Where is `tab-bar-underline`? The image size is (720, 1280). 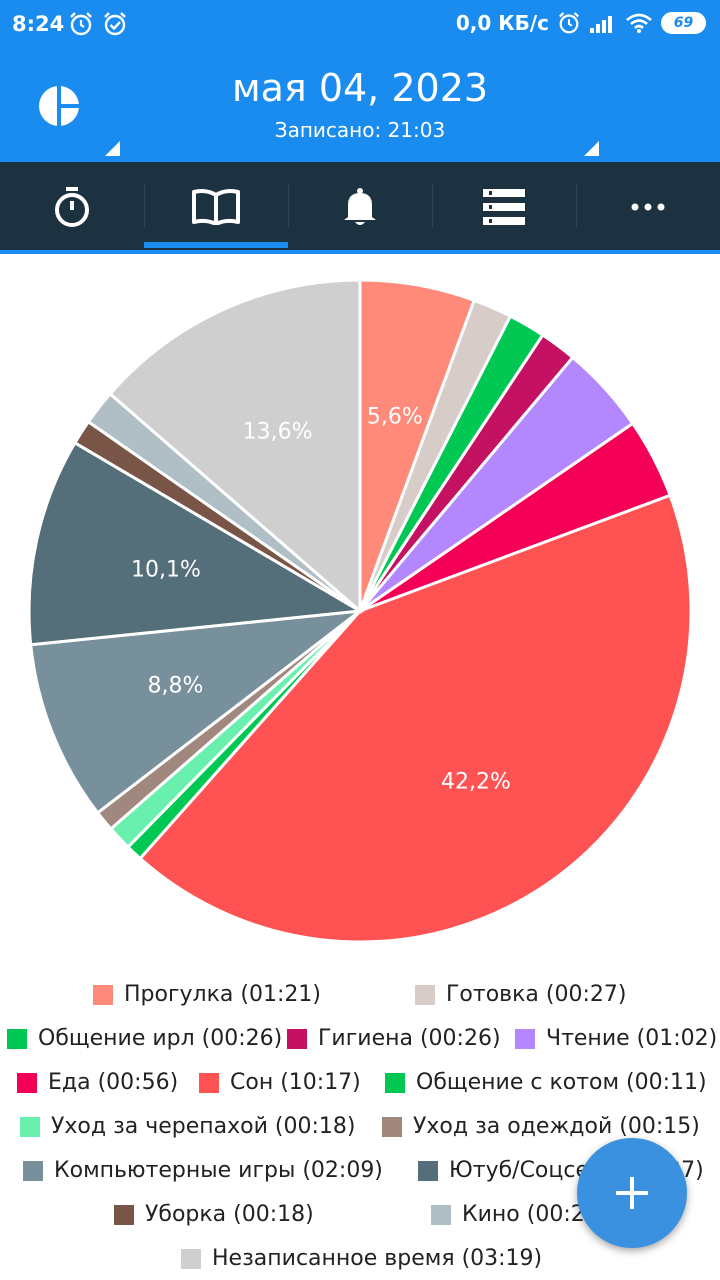
tab-bar-underline is located at coordinates (360, 252).